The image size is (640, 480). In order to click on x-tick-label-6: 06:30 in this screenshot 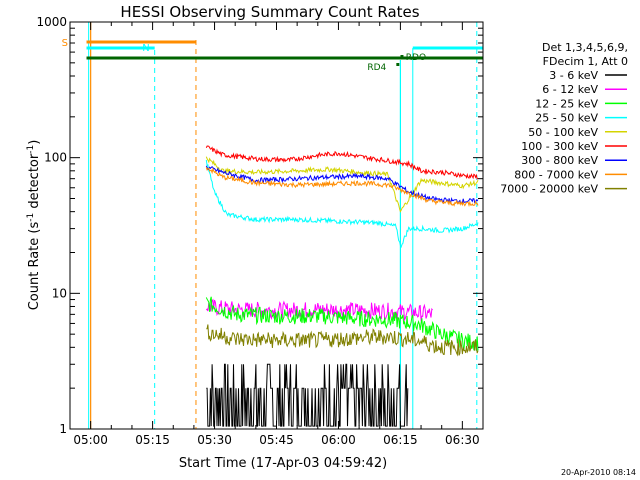, I will do `click(462, 440)`.